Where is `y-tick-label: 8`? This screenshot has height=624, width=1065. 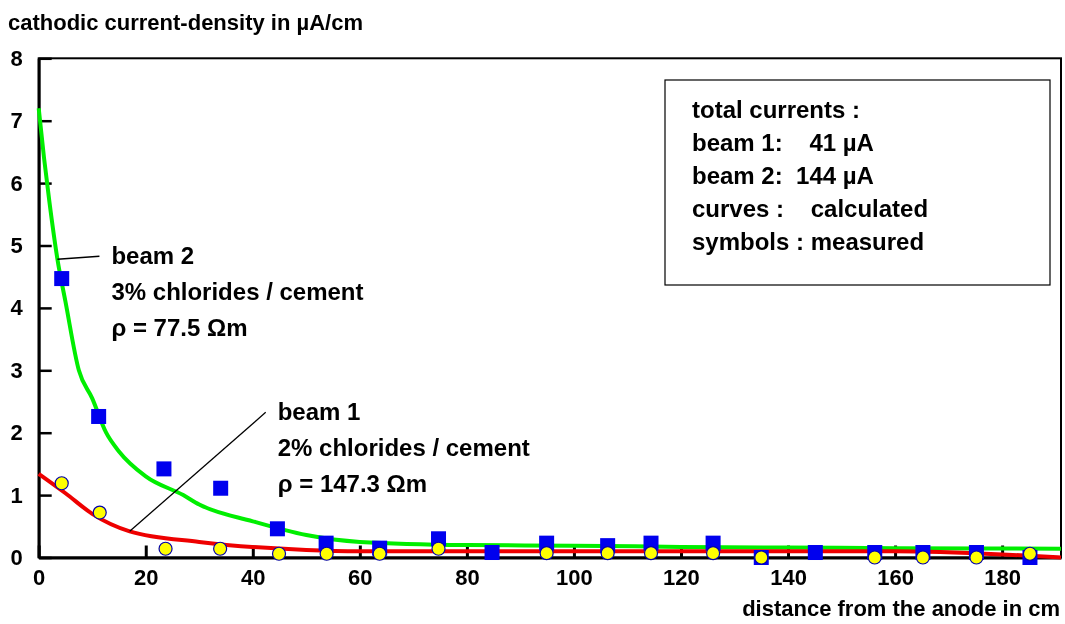 y-tick-label: 8 is located at coordinates (16, 58).